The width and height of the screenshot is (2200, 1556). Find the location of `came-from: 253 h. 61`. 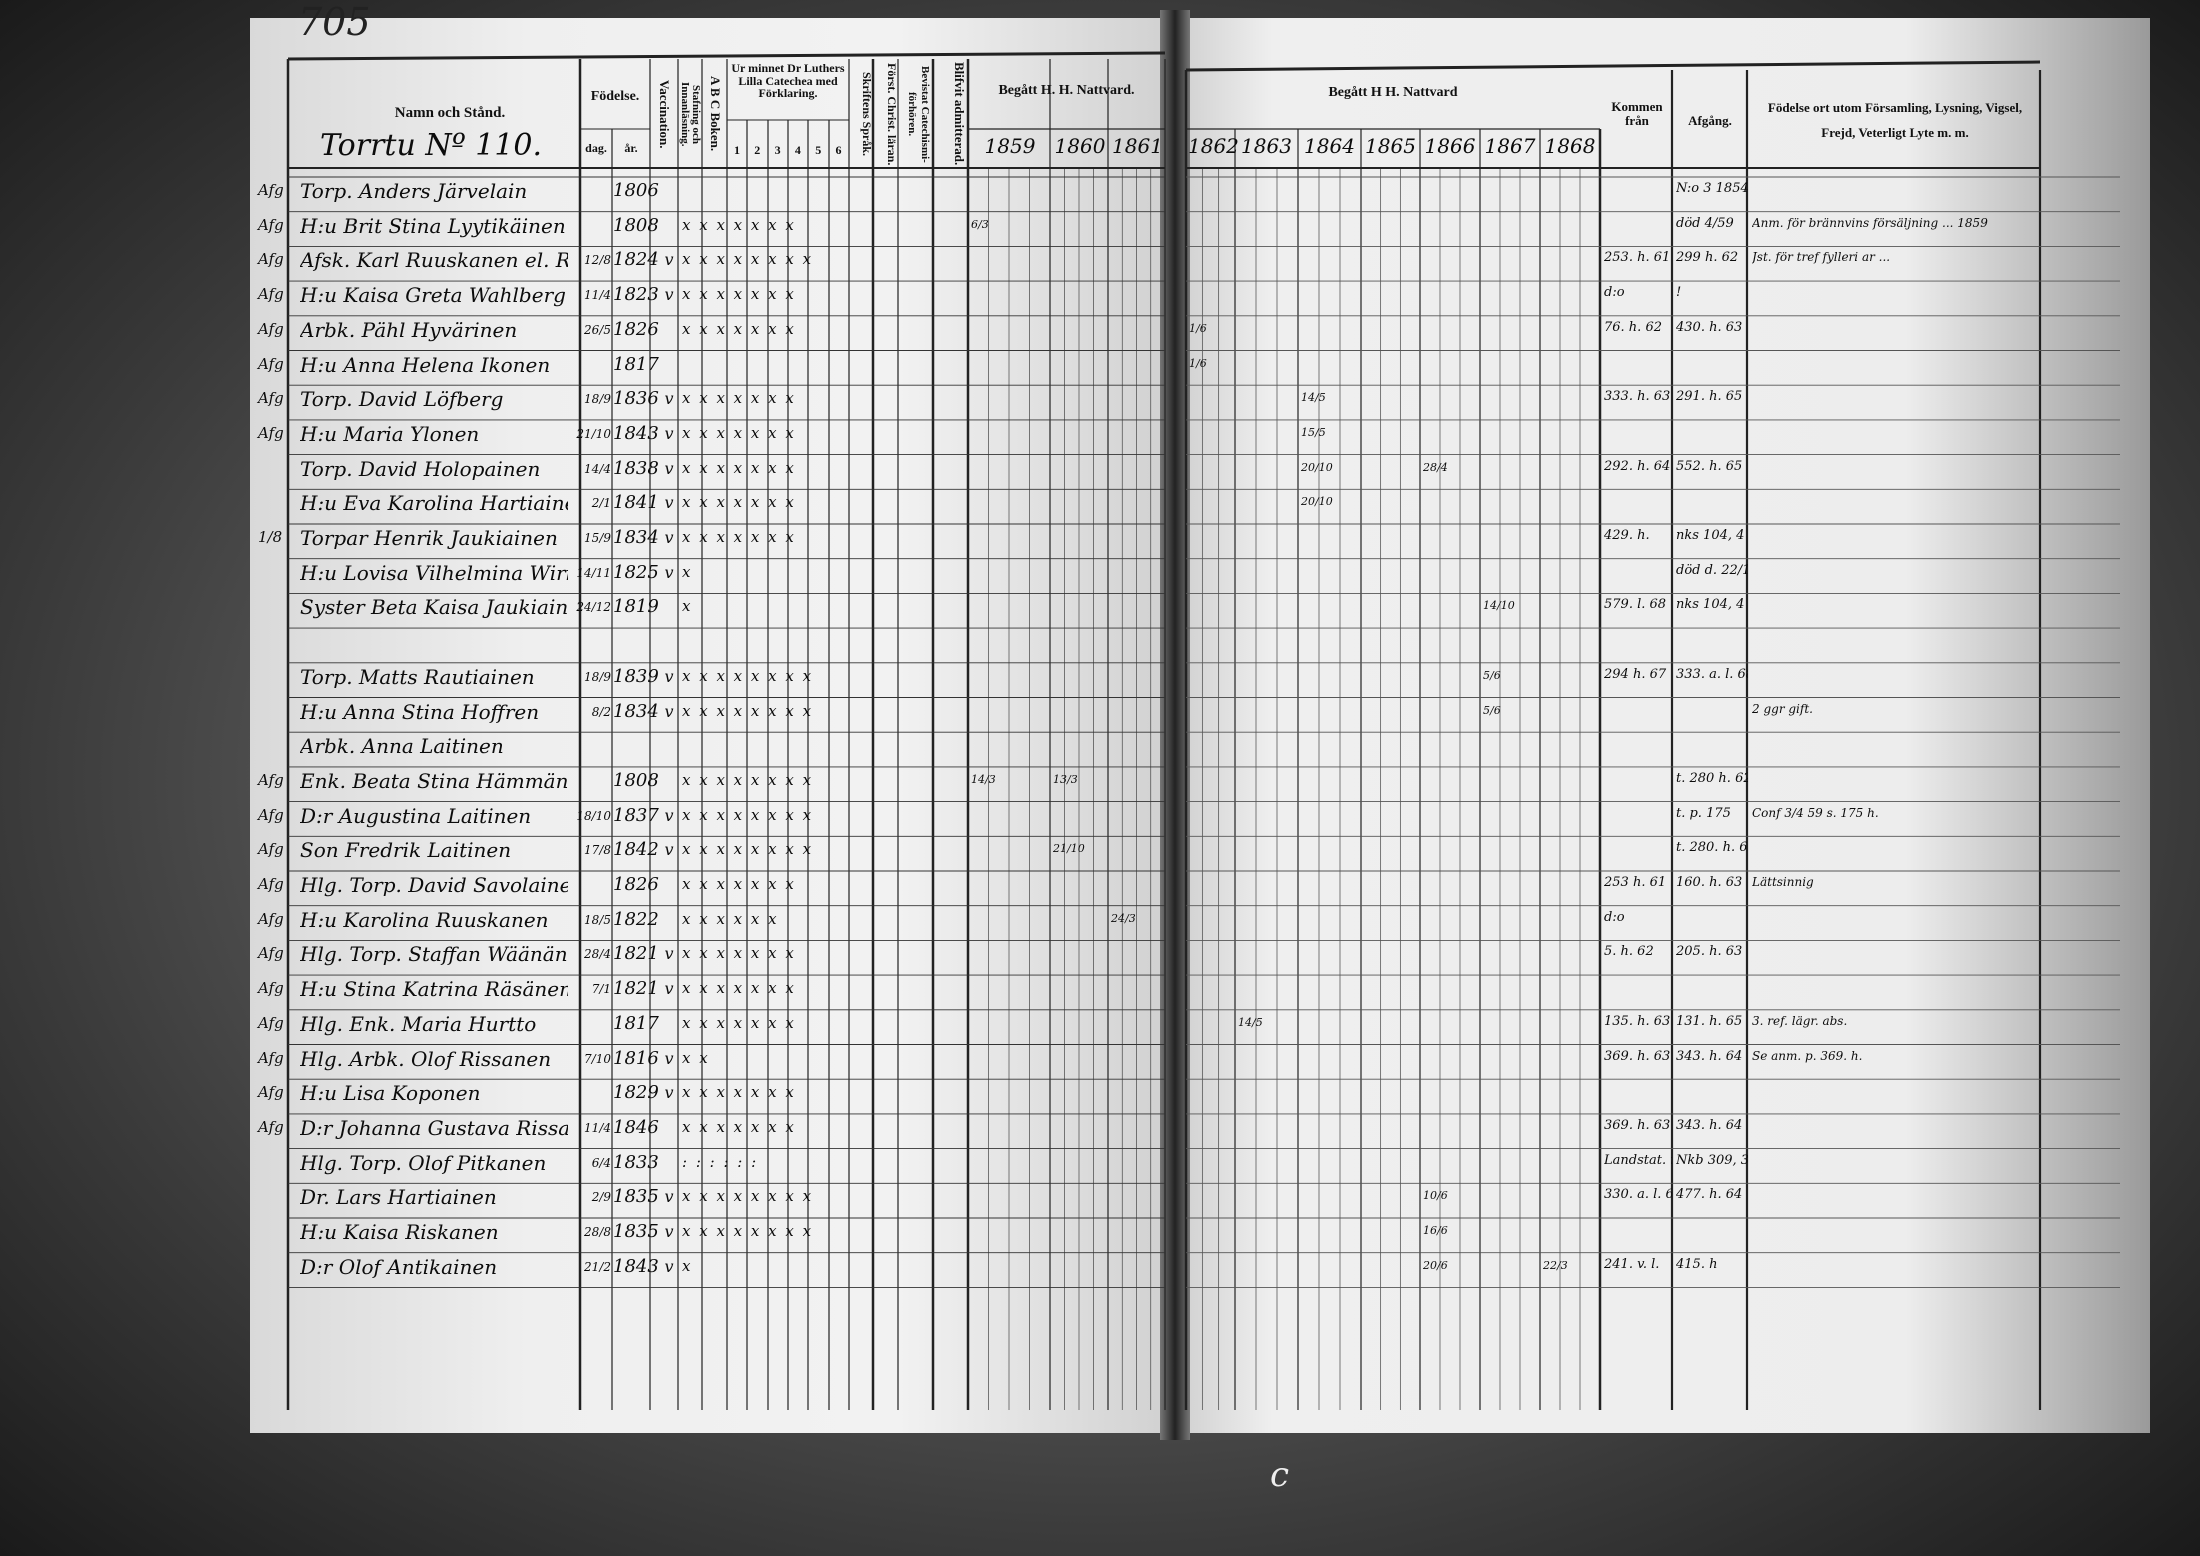

came-from: 253 h. 61 is located at coordinates (1635, 882).